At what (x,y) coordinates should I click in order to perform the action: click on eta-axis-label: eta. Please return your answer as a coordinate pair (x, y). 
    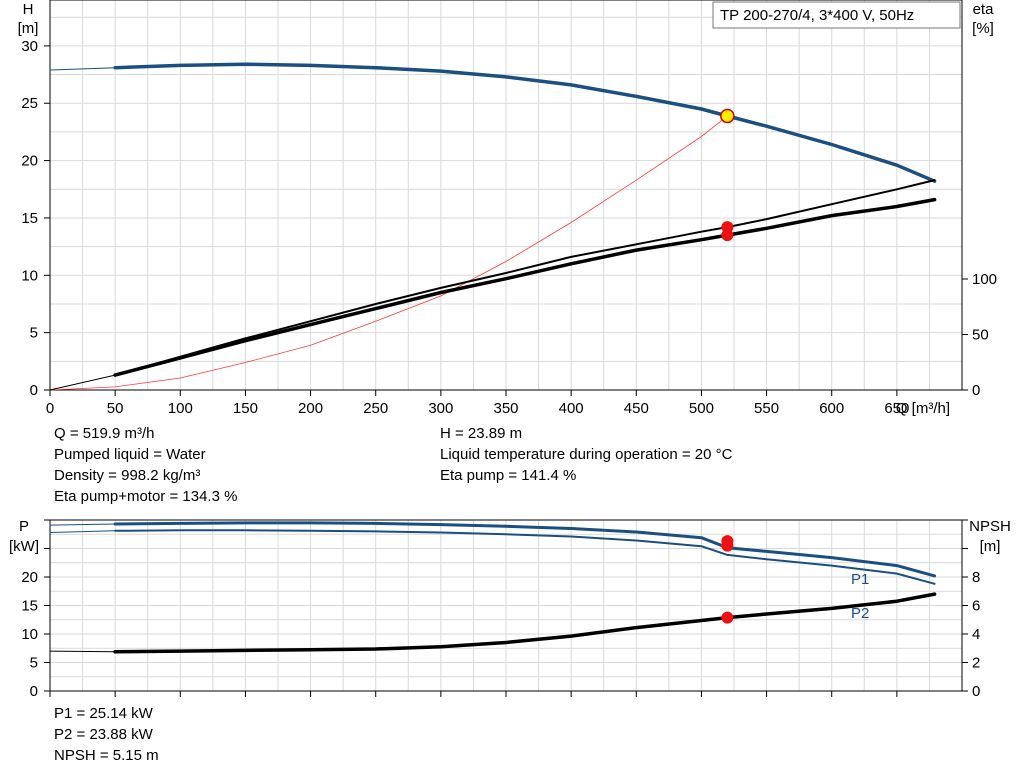
    Looking at the image, I should click on (984, 9).